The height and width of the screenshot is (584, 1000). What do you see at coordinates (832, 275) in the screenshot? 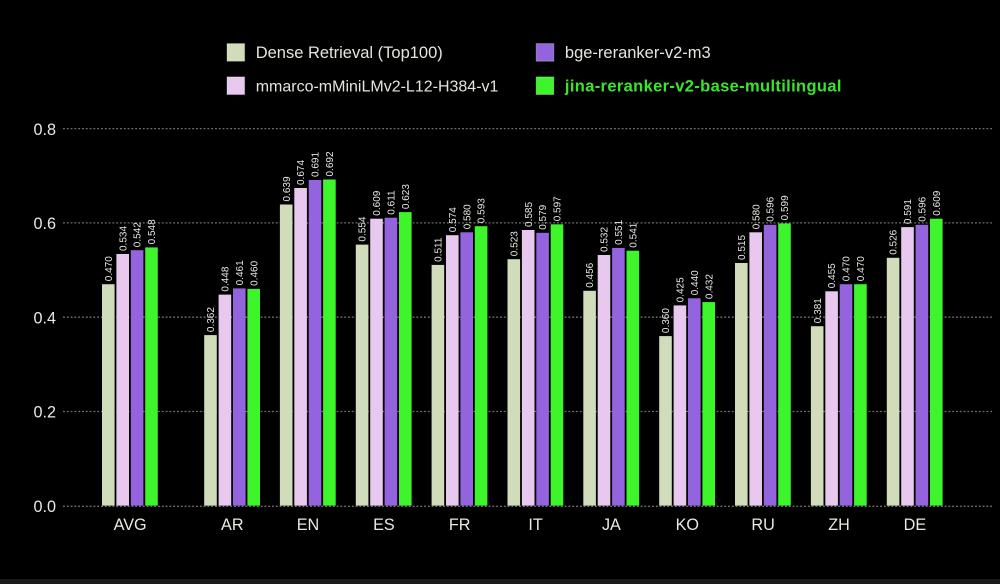
I see `svg-text: 0.455` at bounding box center [832, 275].